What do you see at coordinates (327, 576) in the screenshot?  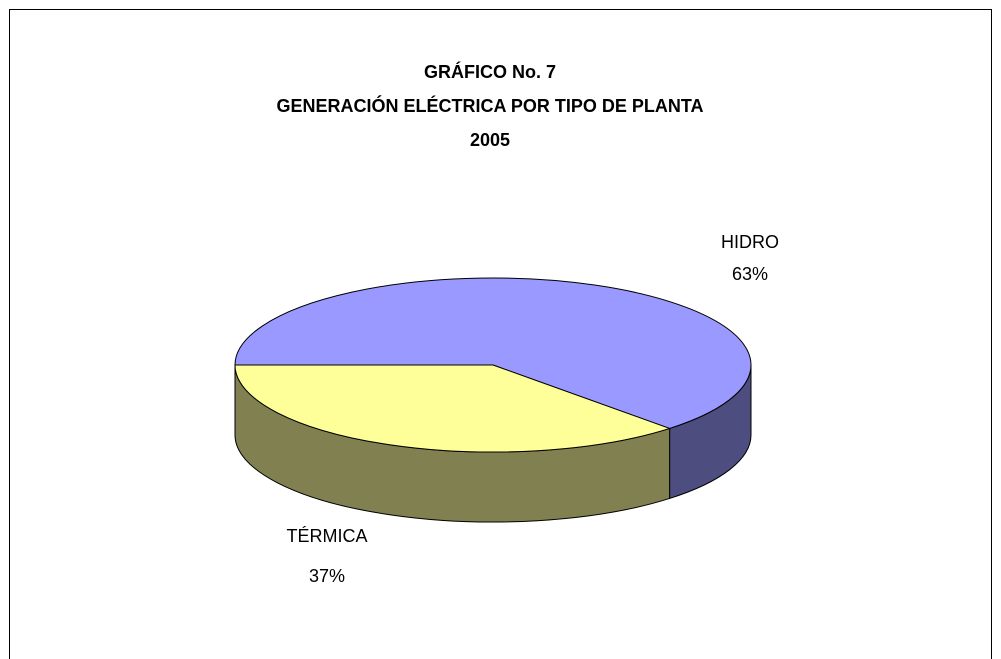 I see `value-label: 37%` at bounding box center [327, 576].